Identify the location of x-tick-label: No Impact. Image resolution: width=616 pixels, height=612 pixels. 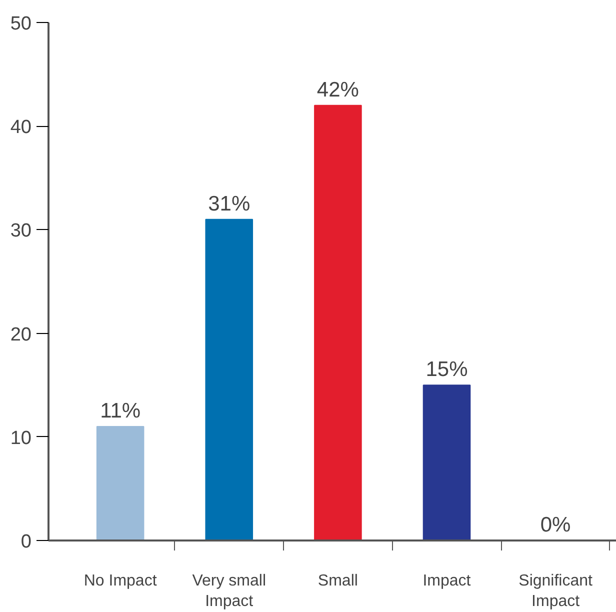
(121, 581).